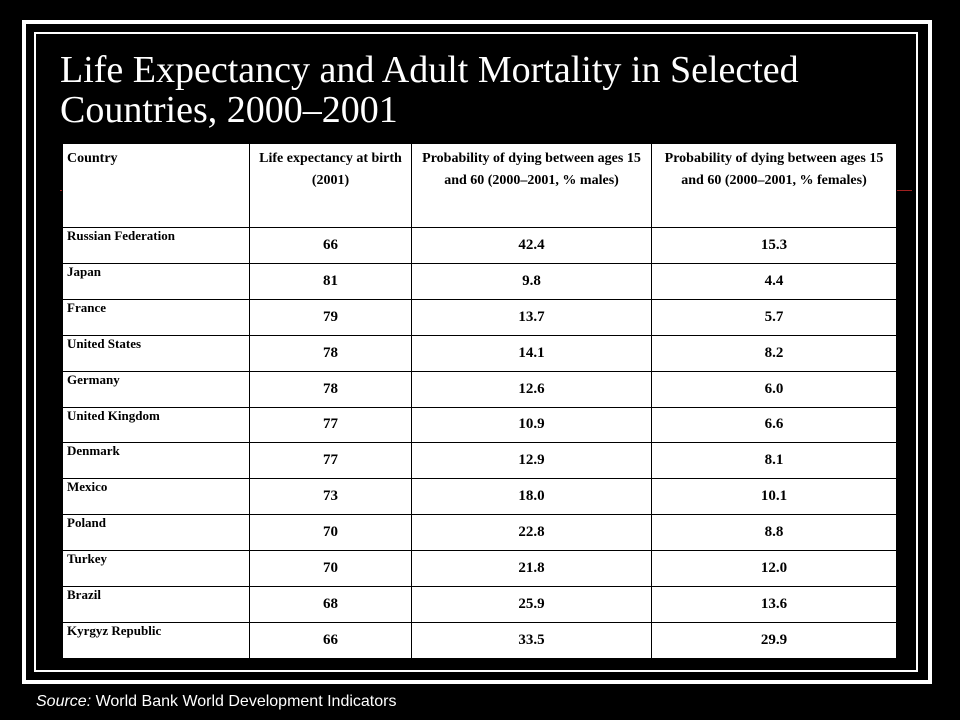 This screenshot has height=720, width=960. What do you see at coordinates (156, 317) in the screenshot?
I see `country-cell: France` at bounding box center [156, 317].